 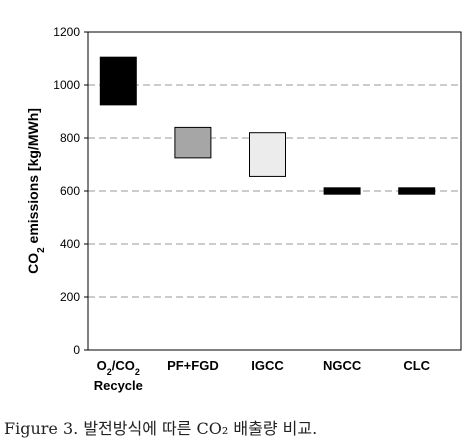 I want to click on y-axis: 0 200 400 600 800 1000 1200, so click(x=70, y=191).